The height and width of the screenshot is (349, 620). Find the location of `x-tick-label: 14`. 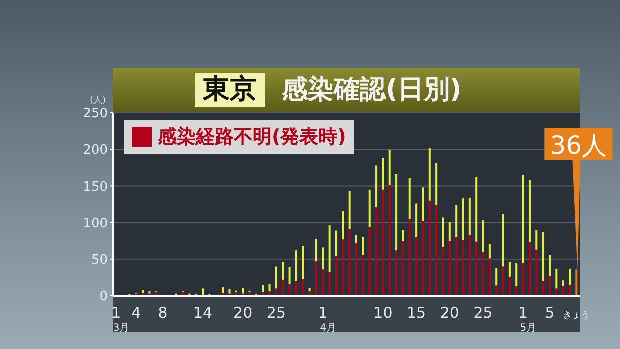

x-tick-label: 14 is located at coordinates (203, 313).